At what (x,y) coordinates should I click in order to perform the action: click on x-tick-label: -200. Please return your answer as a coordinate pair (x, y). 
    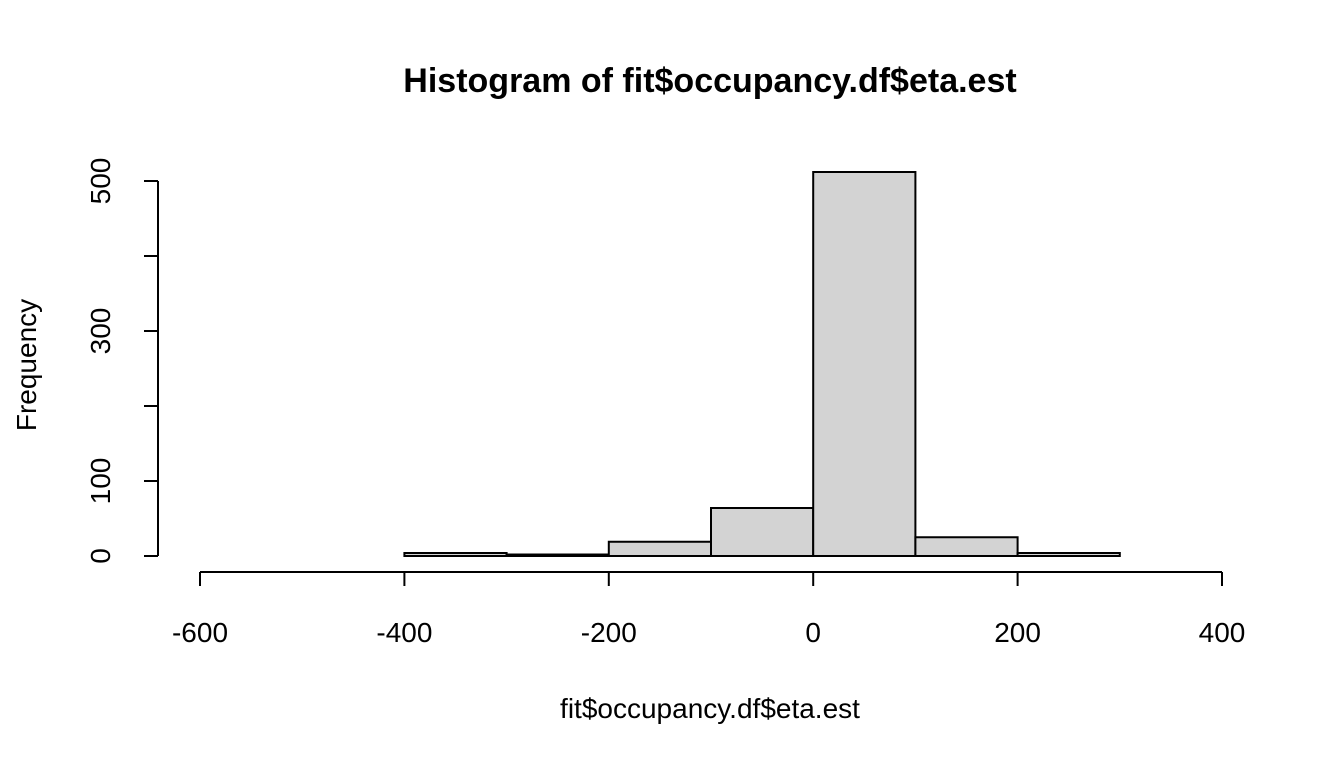
    Looking at the image, I should click on (609, 632).